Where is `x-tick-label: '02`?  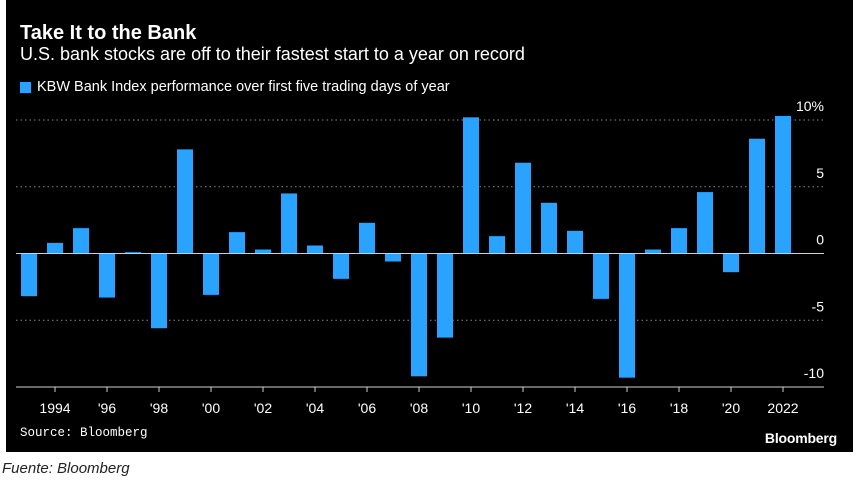 x-tick-label: '02 is located at coordinates (263, 408).